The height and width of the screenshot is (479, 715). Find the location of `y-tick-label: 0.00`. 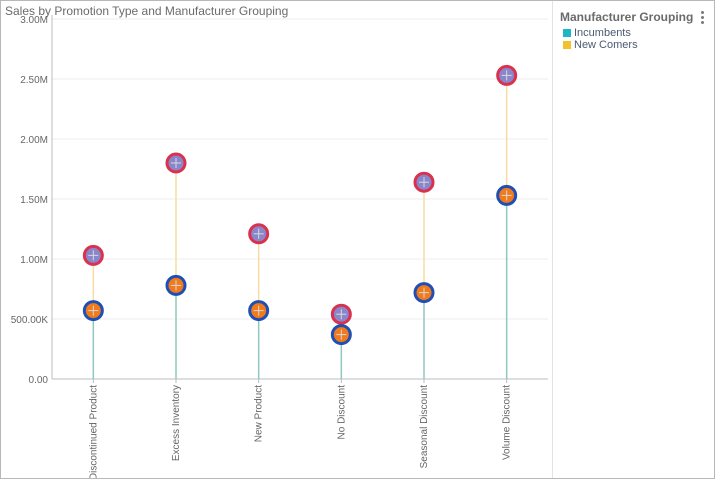

y-tick-label: 0.00 is located at coordinates (39, 380).